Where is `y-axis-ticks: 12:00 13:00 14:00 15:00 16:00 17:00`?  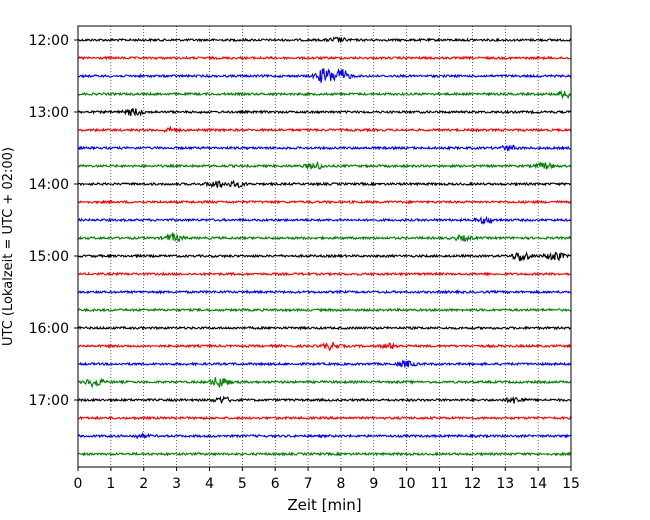 y-axis-ticks: 12:00 13:00 14:00 15:00 16:00 17:00 is located at coordinates (53, 221).